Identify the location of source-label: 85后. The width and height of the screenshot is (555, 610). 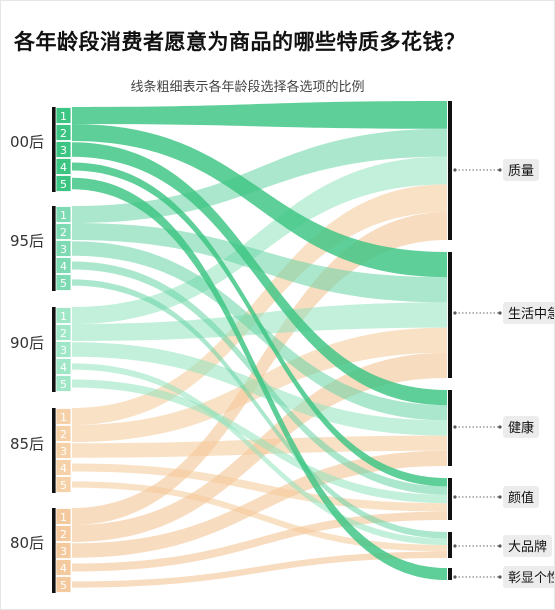
(27, 444).